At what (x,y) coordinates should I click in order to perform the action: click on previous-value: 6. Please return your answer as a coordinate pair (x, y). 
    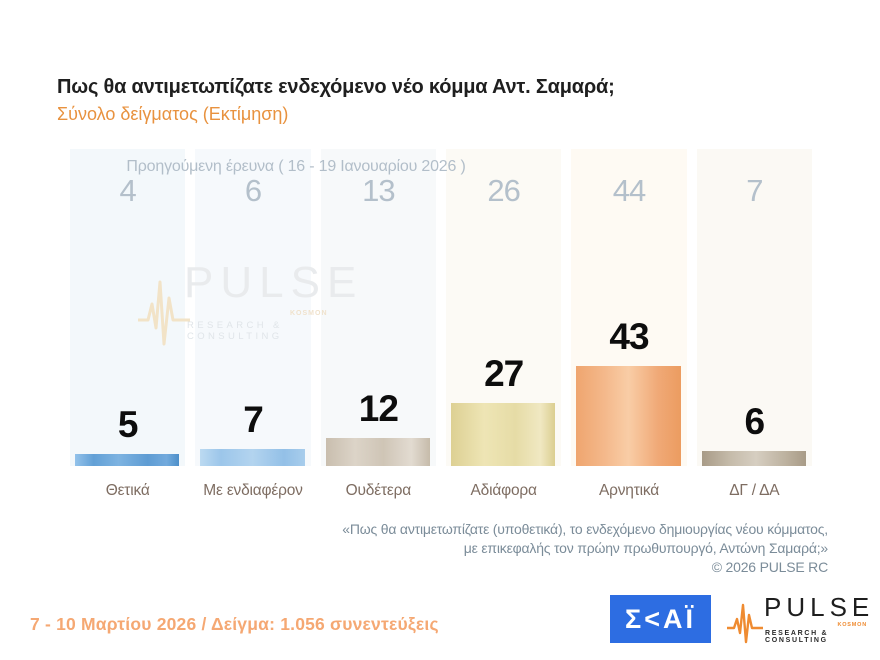
    Looking at the image, I should click on (253, 190).